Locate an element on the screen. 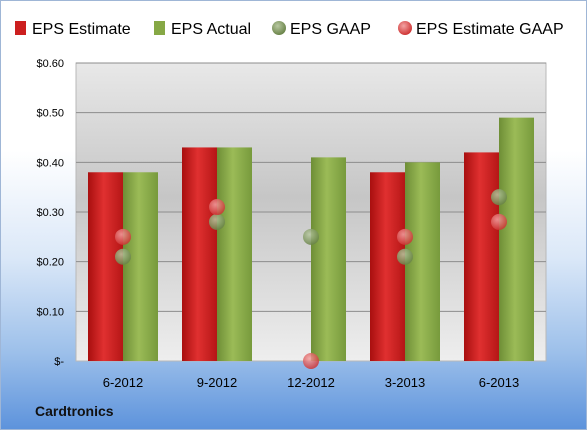  legend-label-eps-estimate-gaap: EPS Estimate GAAP is located at coordinates (490, 29).